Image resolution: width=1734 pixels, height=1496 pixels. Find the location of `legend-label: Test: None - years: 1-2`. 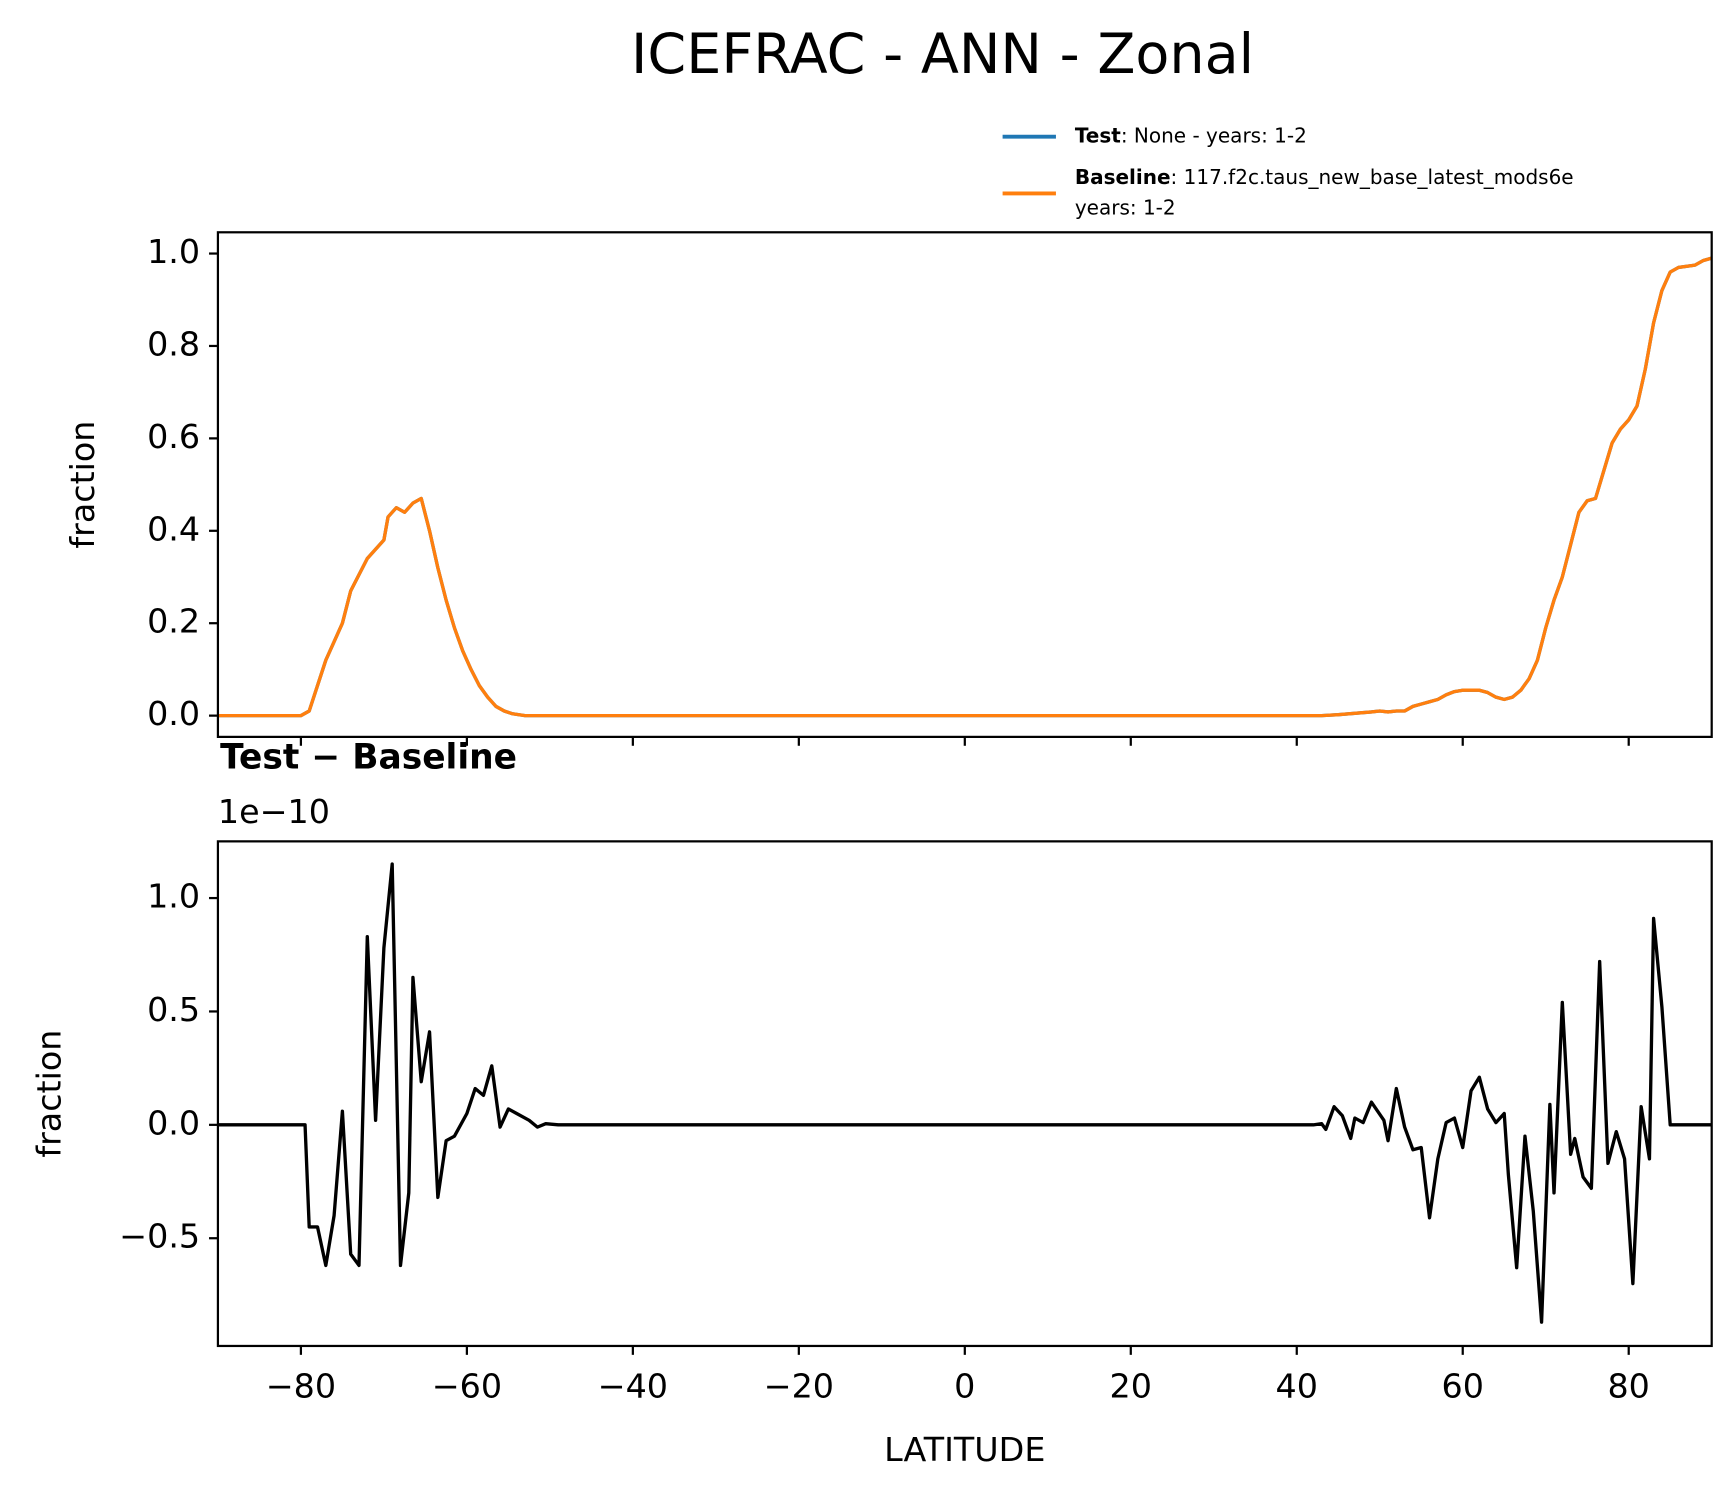

legend-label: Test: None - years: 1-2 is located at coordinates (1191, 135).